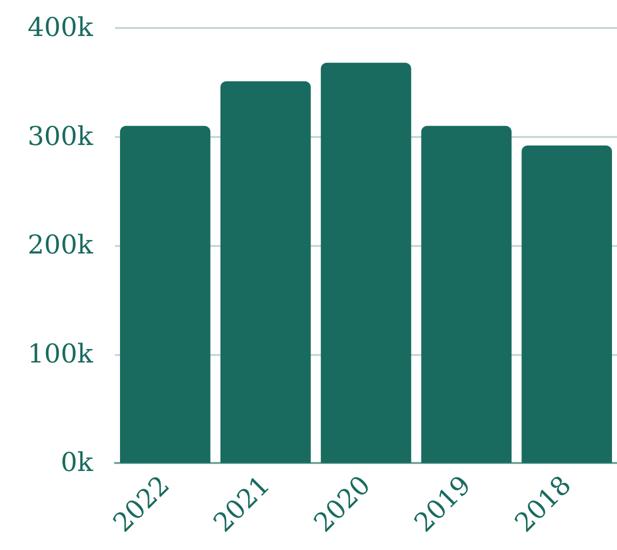 The height and width of the screenshot is (550, 617). What do you see at coordinates (61, 354) in the screenshot?
I see `y-tick-label: 100k` at bounding box center [61, 354].